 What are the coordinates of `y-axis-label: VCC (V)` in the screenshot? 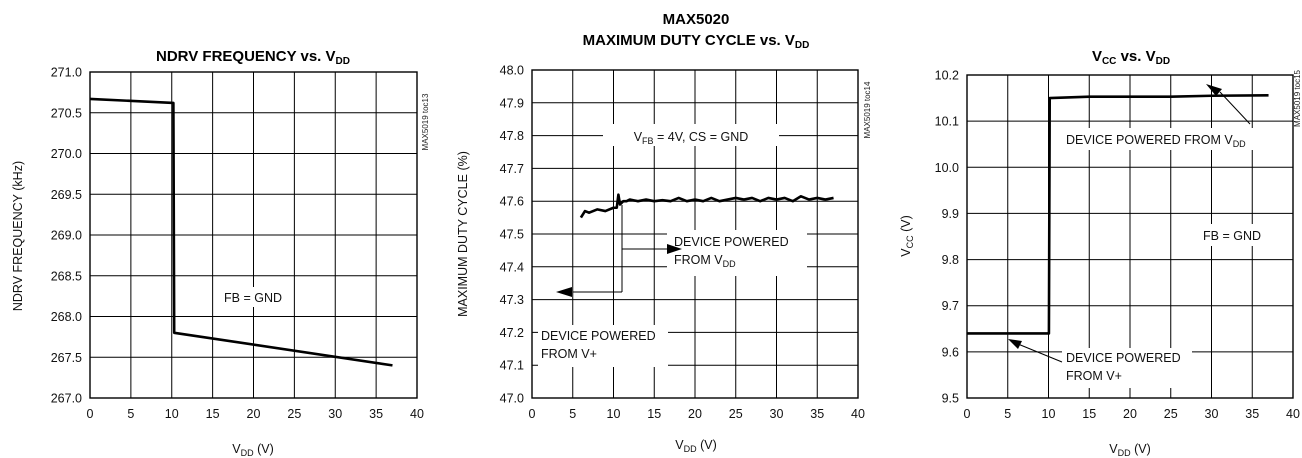 It's located at (907, 235).